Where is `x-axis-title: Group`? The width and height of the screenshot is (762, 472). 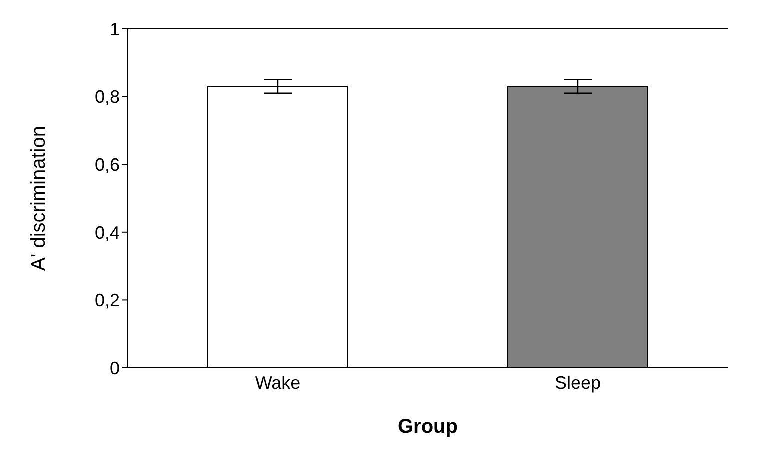
x-axis-title: Group is located at coordinates (428, 427).